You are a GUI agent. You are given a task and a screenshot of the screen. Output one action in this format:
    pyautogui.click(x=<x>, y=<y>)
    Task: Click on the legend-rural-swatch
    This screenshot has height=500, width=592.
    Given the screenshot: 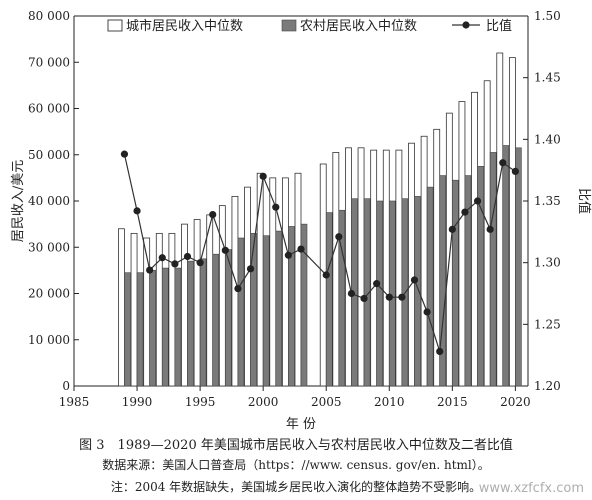 What is the action you would take?
    pyautogui.click(x=289, y=25)
    